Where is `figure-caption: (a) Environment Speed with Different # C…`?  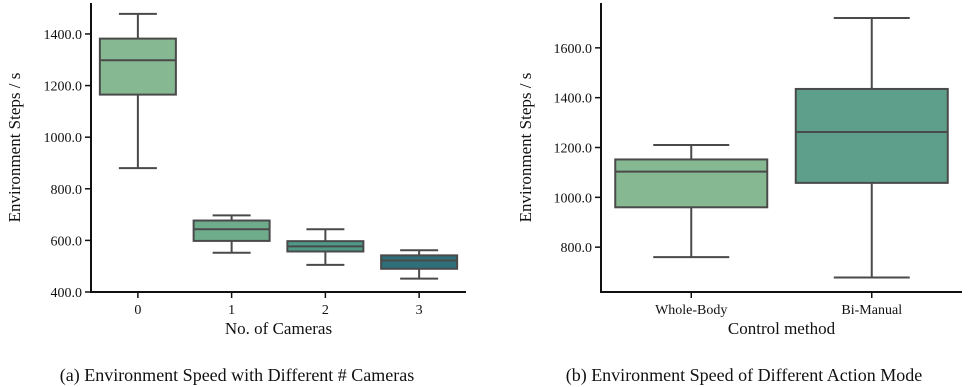 figure-caption: (a) Environment Speed with Different # C… is located at coordinates (237, 375).